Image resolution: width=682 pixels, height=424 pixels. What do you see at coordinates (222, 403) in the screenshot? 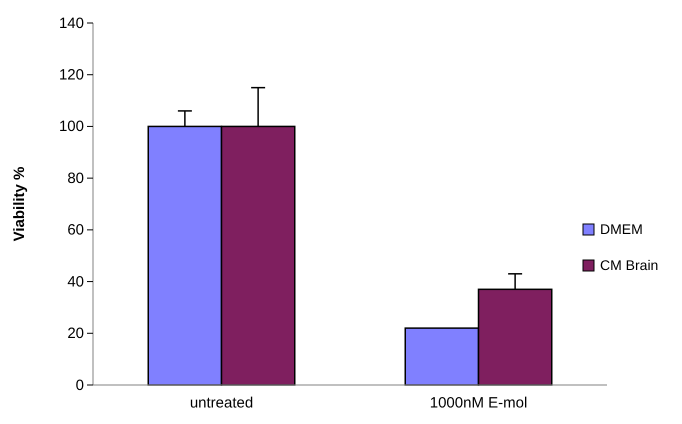
I see `x-tick-label: untreated` at bounding box center [222, 403].